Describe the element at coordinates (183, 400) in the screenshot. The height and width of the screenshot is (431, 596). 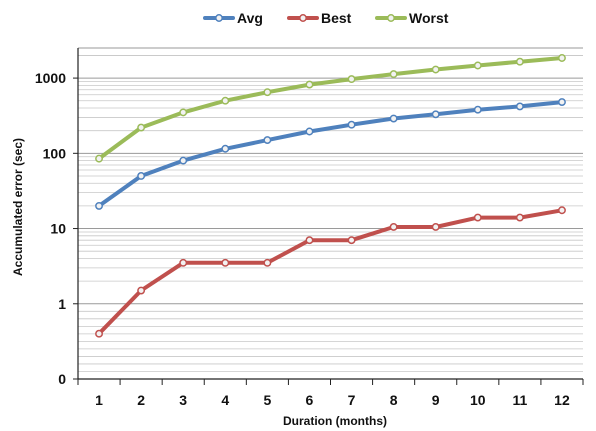
I see `x-tick-label: 3` at that location.